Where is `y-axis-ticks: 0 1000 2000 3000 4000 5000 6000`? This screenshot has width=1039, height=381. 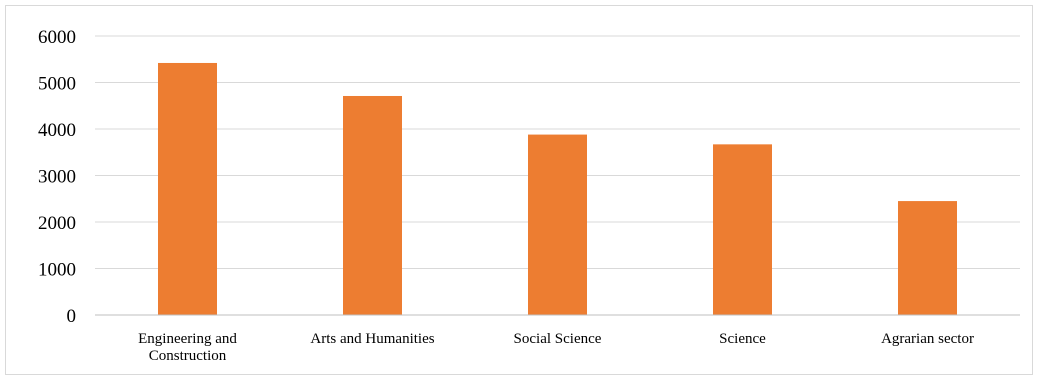 y-axis-ticks: 0 1000 2000 3000 4000 5000 6000 is located at coordinates (57, 177).